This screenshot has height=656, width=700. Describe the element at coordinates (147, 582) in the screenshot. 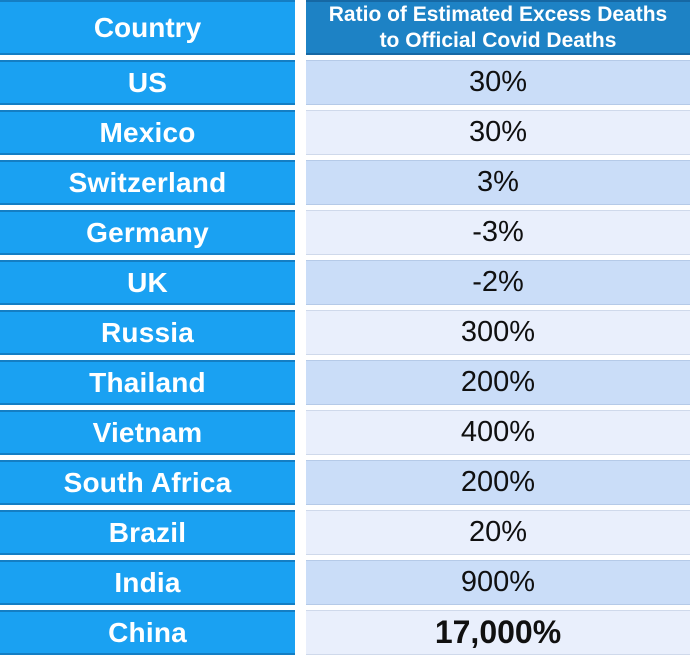

I see `country-cell: India` at that location.